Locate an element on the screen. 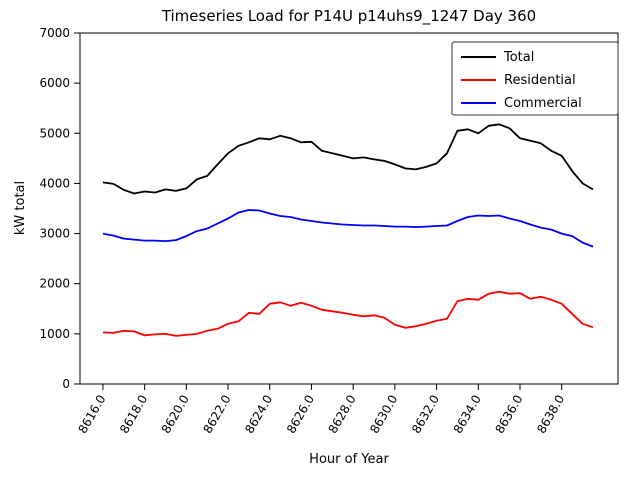 The image size is (640, 484). y-axis-ticks: 0 1000 2000 3000 4000 5000 6000 7000 is located at coordinates (59, 208).